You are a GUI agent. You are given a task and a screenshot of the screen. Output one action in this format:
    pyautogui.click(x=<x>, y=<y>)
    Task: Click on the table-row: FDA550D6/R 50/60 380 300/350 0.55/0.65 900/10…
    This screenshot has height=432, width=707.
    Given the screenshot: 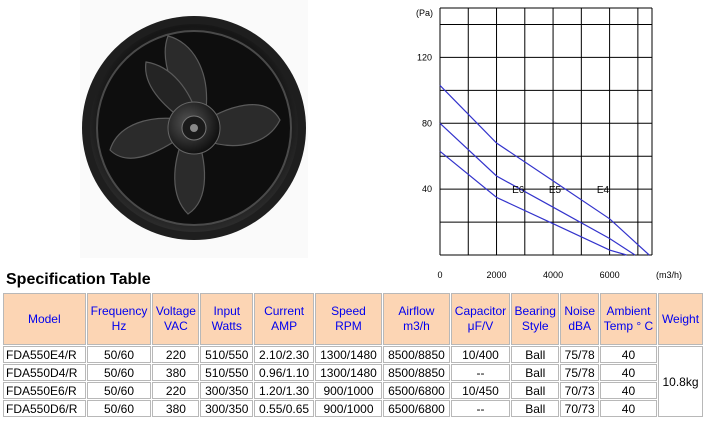 What is the action you would take?
    pyautogui.click(x=353, y=408)
    